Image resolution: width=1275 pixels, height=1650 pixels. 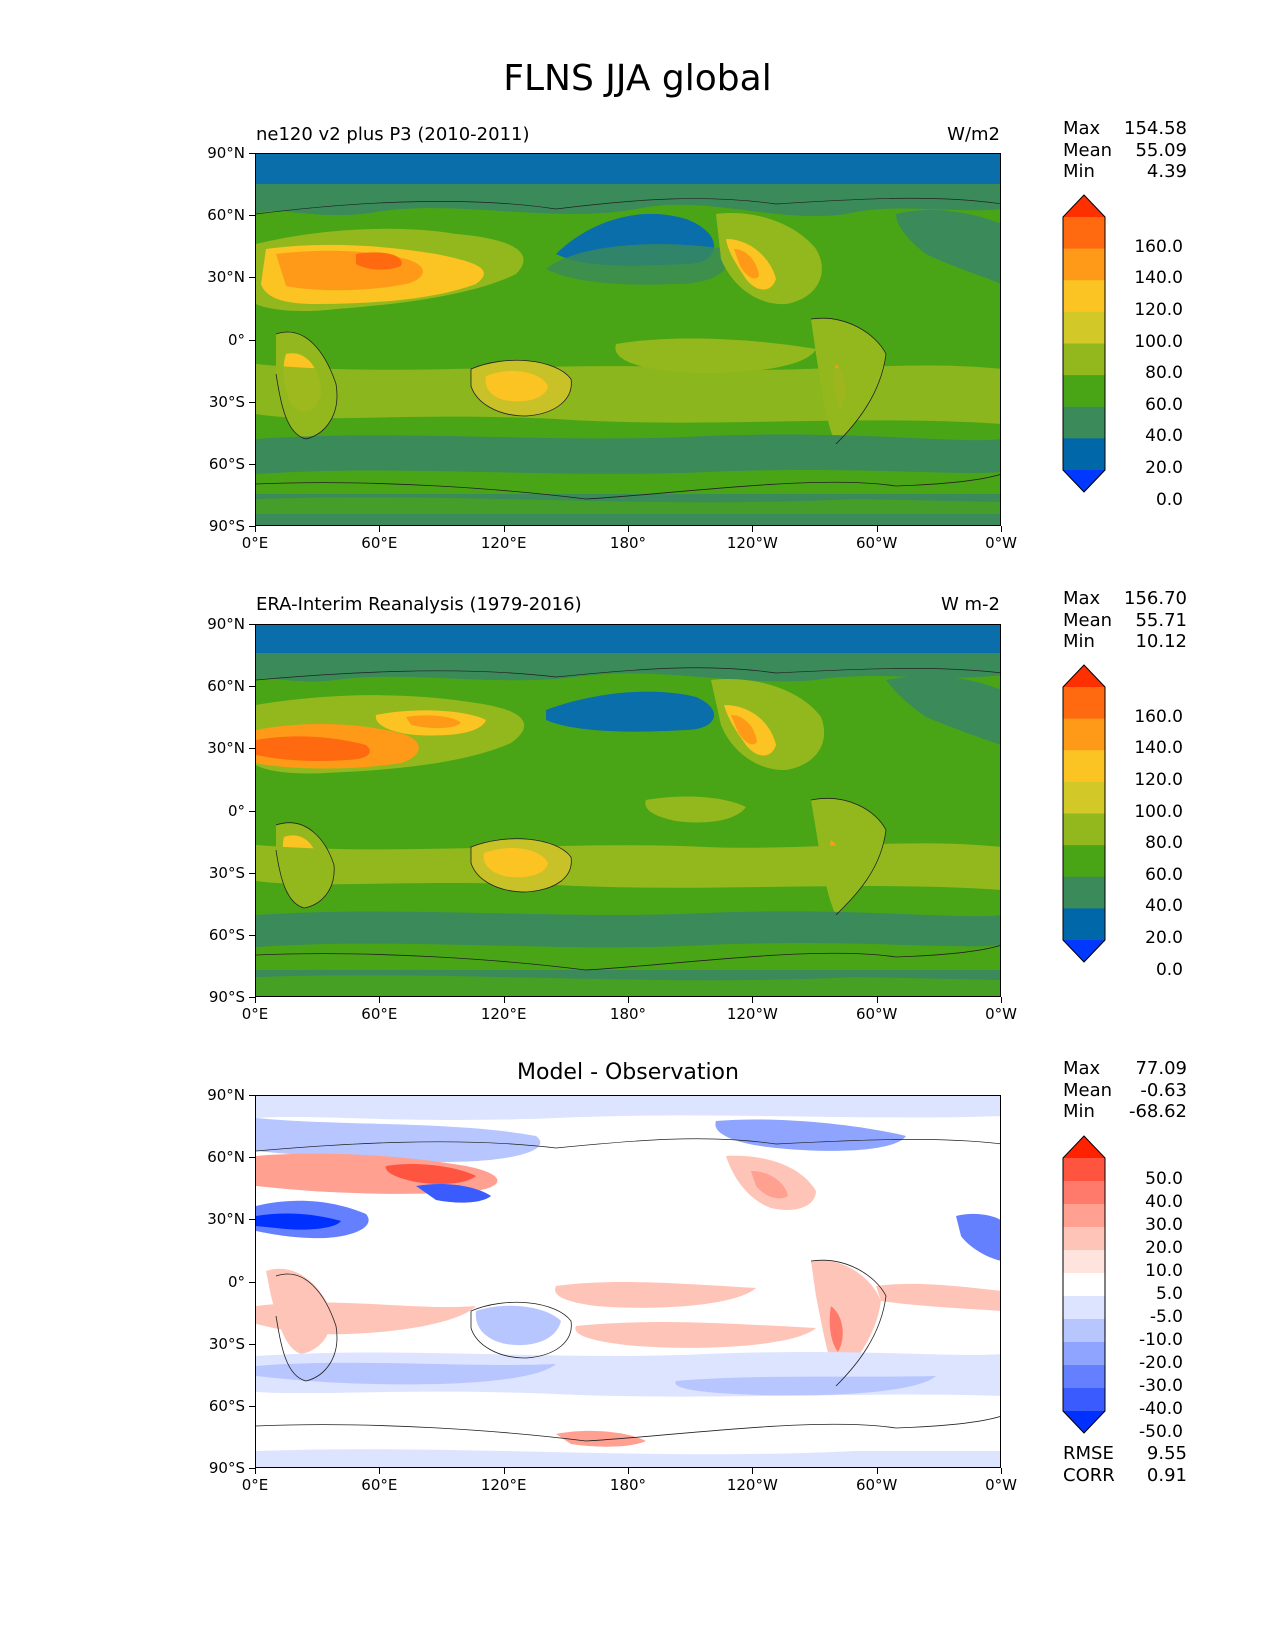 What do you see at coordinates (1125, 1476) in the screenshot?
I see `stat-row: CORR 0.91` at bounding box center [1125, 1476].